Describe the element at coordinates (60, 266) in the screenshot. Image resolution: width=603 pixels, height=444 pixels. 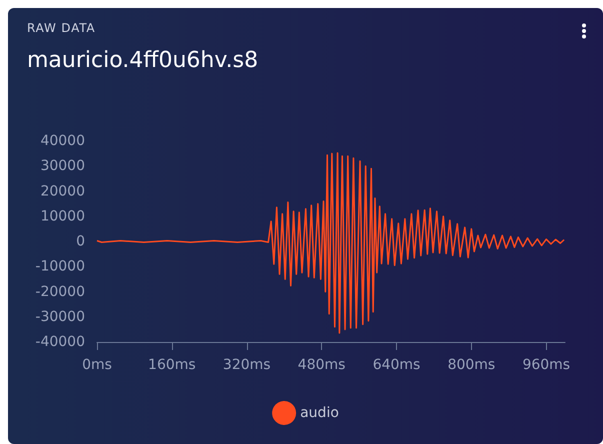
I see `y-tick-label: -10000` at that location.